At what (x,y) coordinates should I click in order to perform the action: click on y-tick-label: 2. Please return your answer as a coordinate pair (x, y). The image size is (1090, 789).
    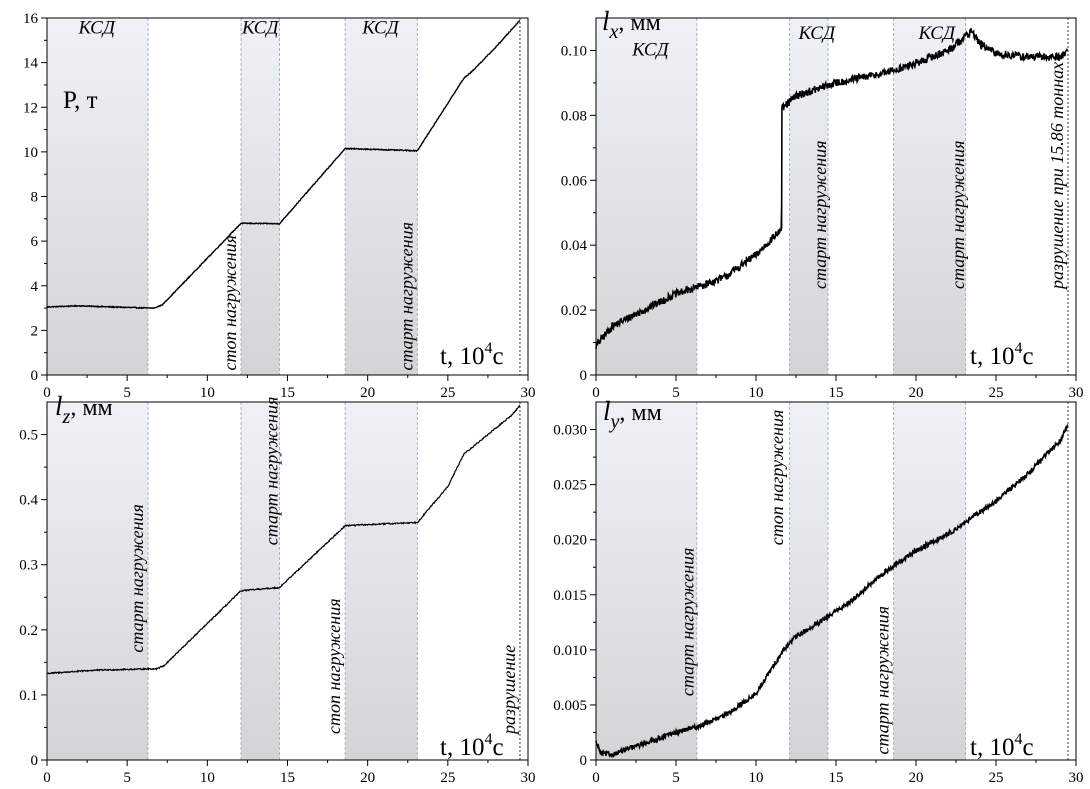
    Looking at the image, I should click on (35, 331).